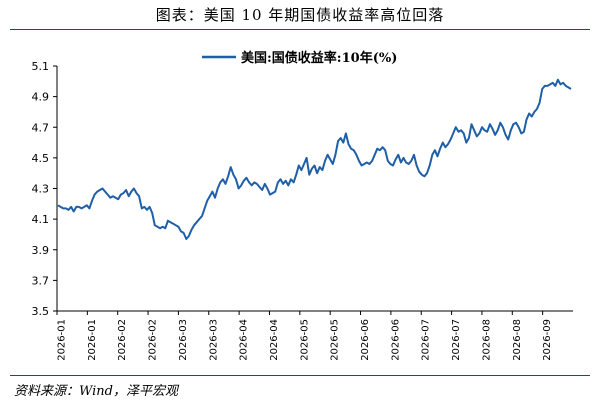 Image resolution: width=600 pixels, height=402 pixels. What do you see at coordinates (547, 340) in the screenshot?
I see `x-tick-label: 2026-09` at bounding box center [547, 340].